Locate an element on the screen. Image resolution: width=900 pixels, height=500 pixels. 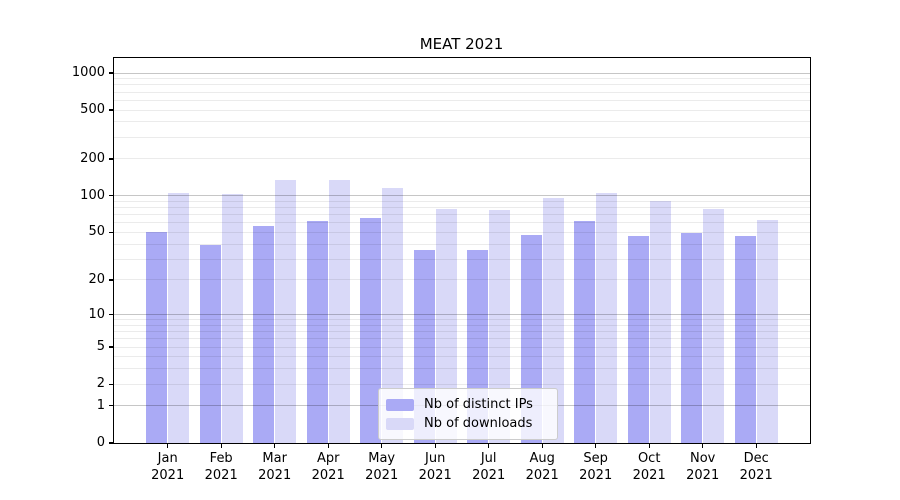
x-tick-label-aug: Aug 2021 is located at coordinates (542, 467).